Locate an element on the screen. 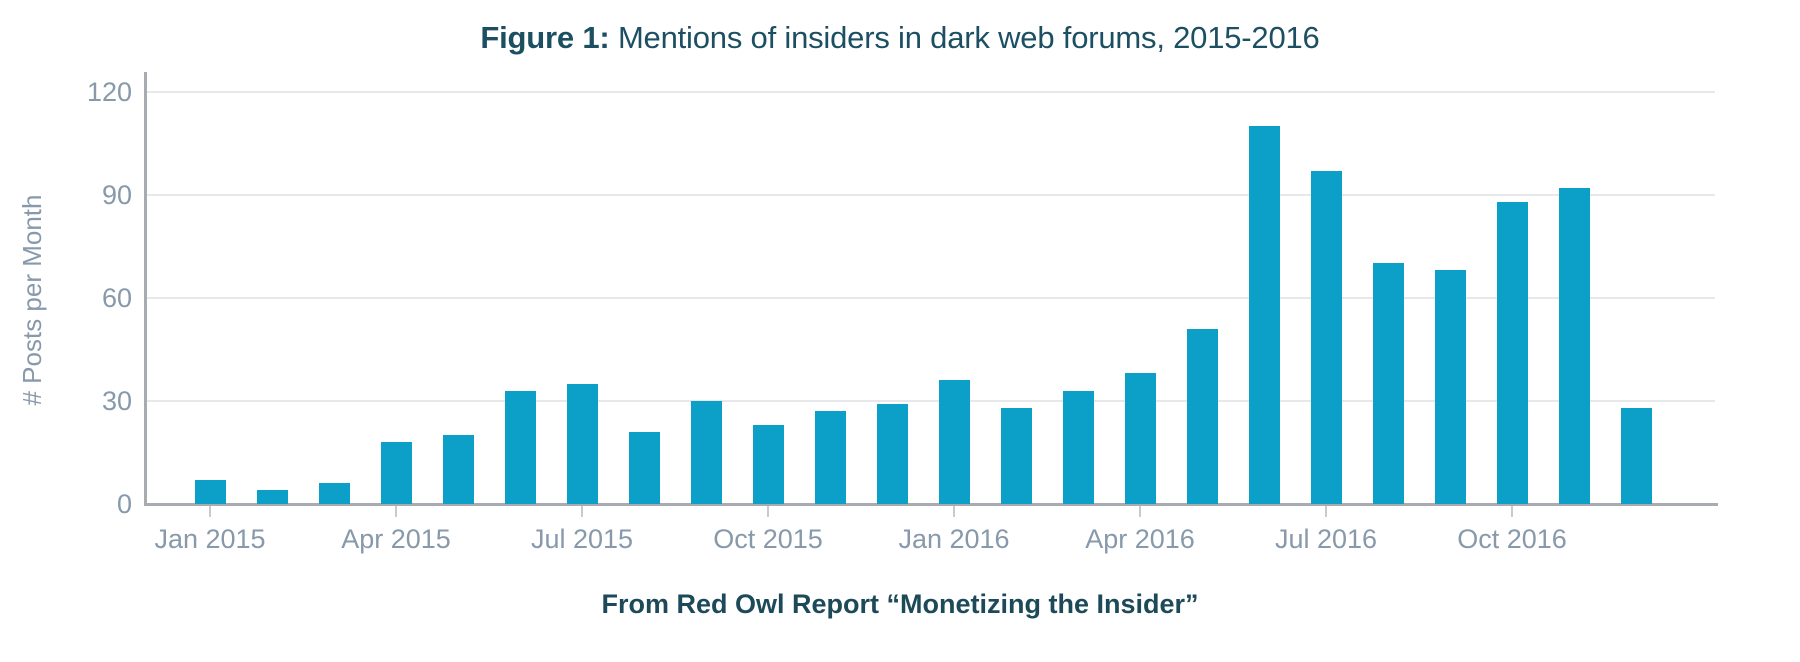  bar-aug-2016 is located at coordinates (1388, 383).